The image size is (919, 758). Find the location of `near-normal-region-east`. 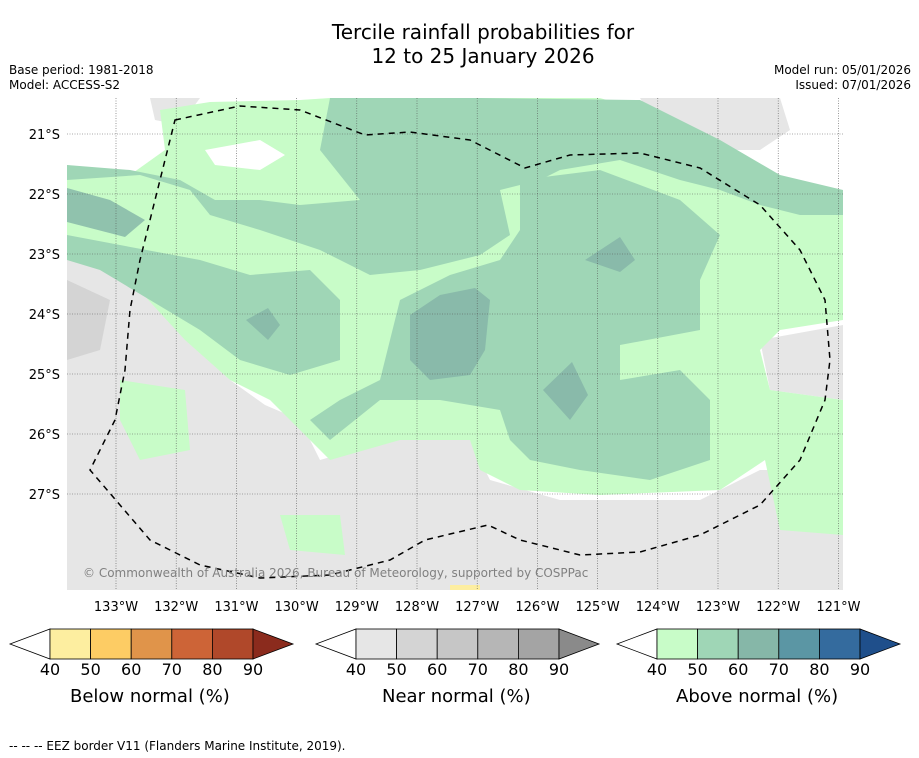

near-normal-region-east is located at coordinates (801, 362).